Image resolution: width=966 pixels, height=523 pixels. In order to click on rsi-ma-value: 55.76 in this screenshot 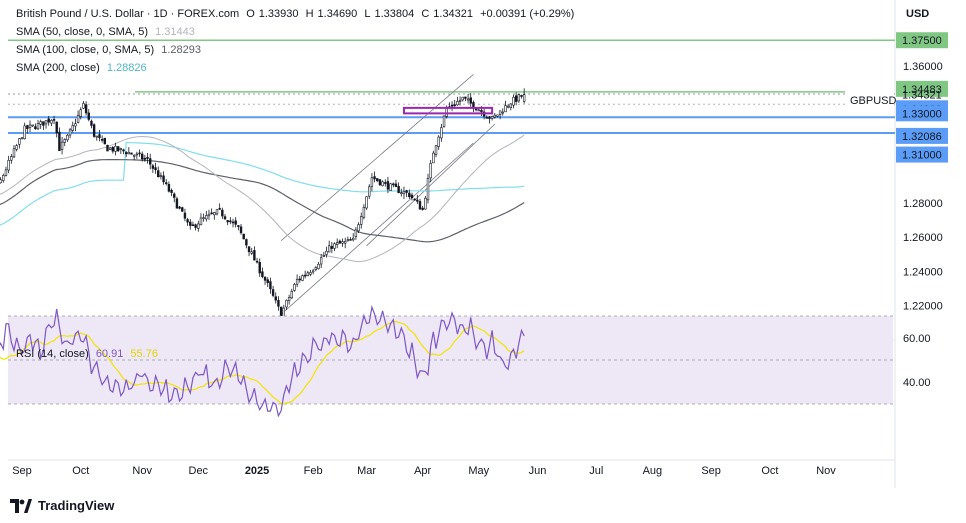, I will do `click(144, 354)`.